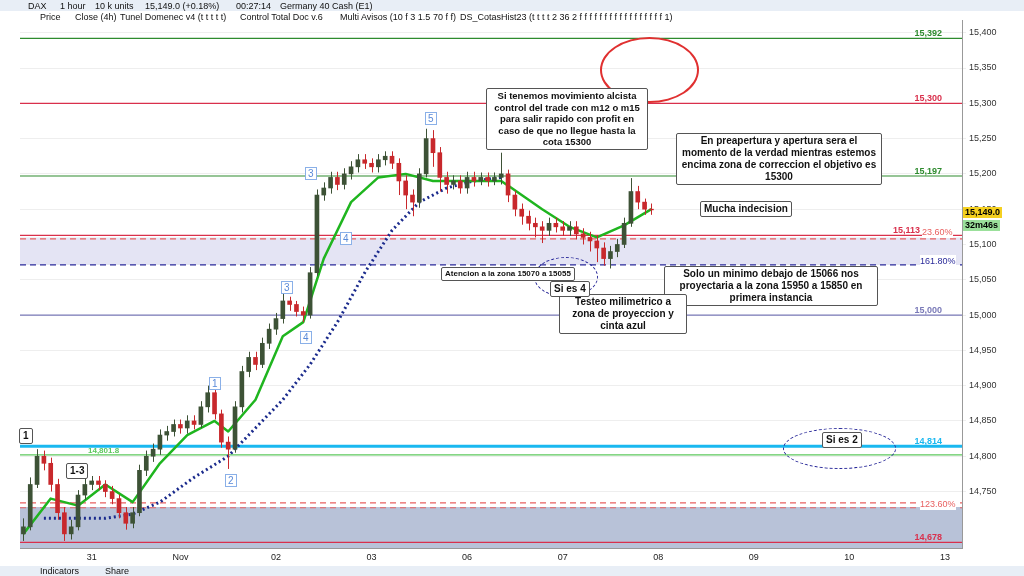 The height and width of the screenshot is (576, 1024). What do you see at coordinates (938, 261) in the screenshot?
I see `annotation: 161.80%` at bounding box center [938, 261].